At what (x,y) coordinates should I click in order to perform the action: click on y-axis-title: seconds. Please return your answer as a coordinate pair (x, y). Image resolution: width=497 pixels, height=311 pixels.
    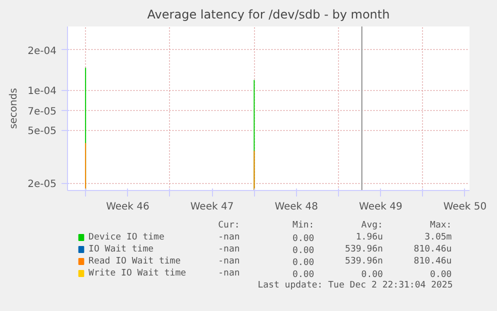
    Looking at the image, I should click on (14, 108).